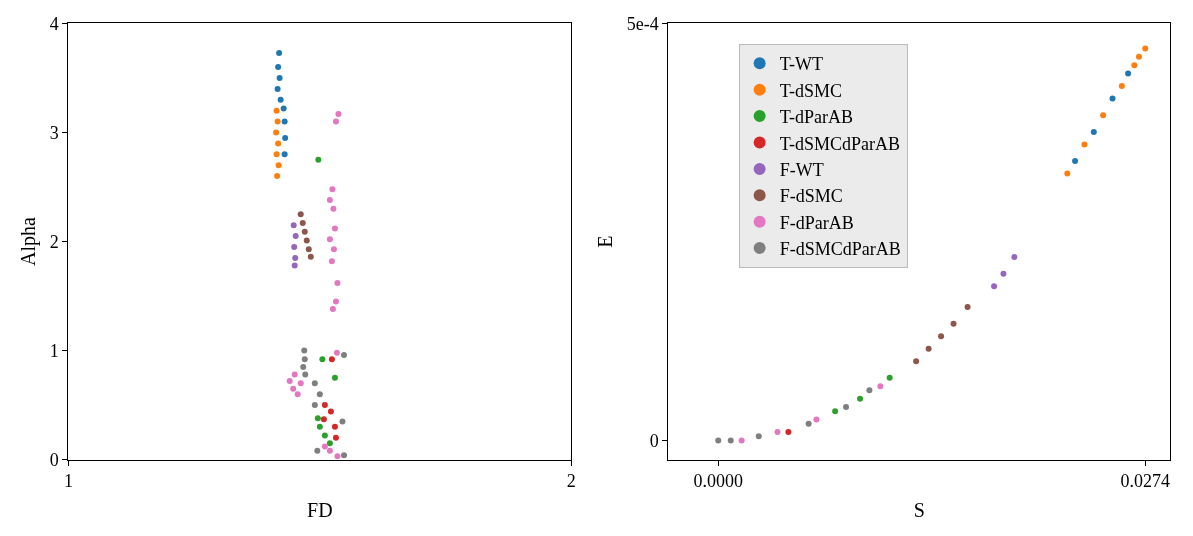 This screenshot has width=1193, height=536. What do you see at coordinates (840, 249) in the screenshot?
I see `legend-label: F-dSMCdParAB` at bounding box center [840, 249].